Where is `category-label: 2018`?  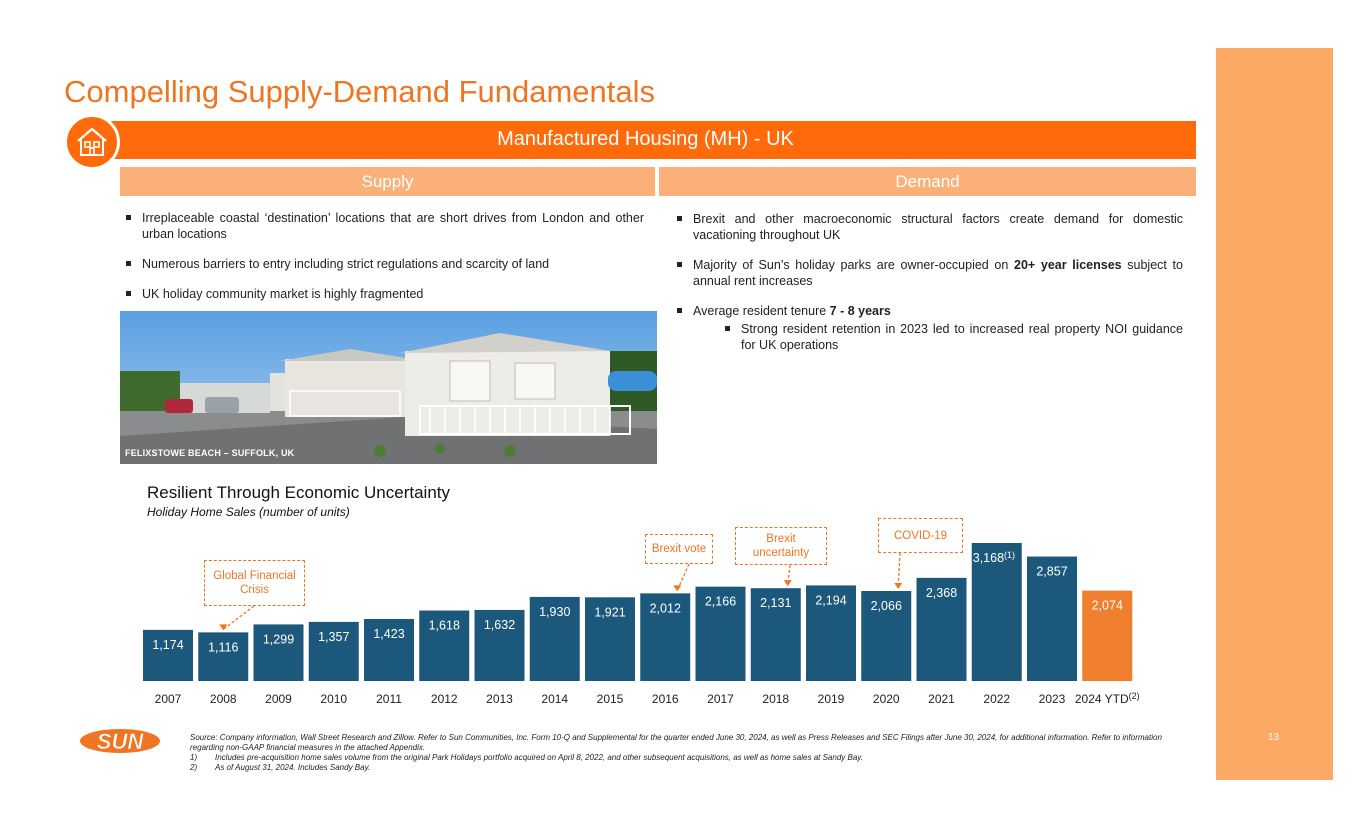 category-label: 2018 is located at coordinates (775, 699).